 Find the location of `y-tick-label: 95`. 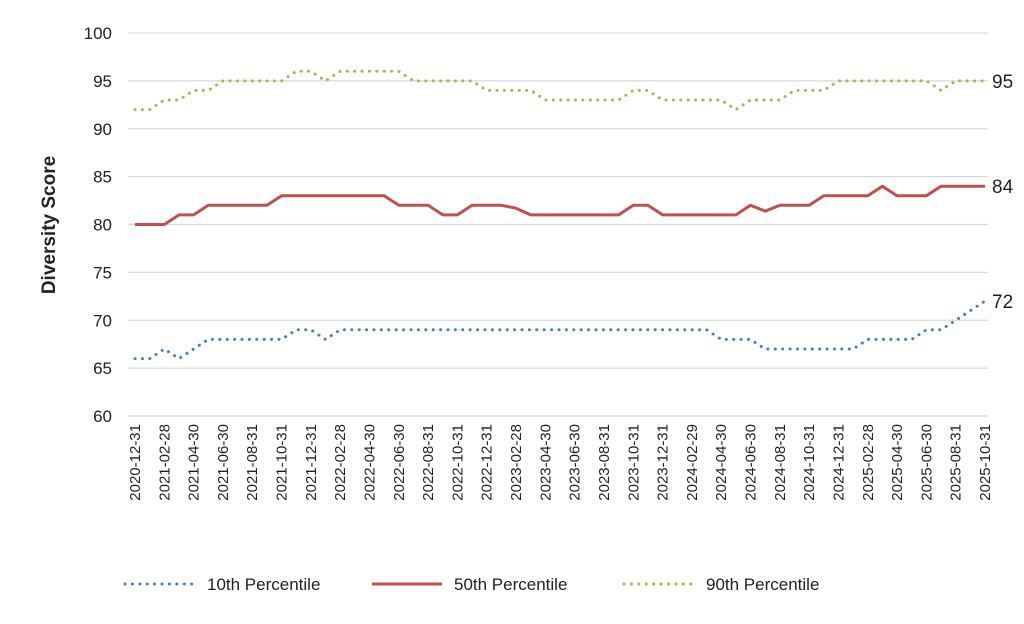

y-tick-label: 95 is located at coordinates (102, 81).